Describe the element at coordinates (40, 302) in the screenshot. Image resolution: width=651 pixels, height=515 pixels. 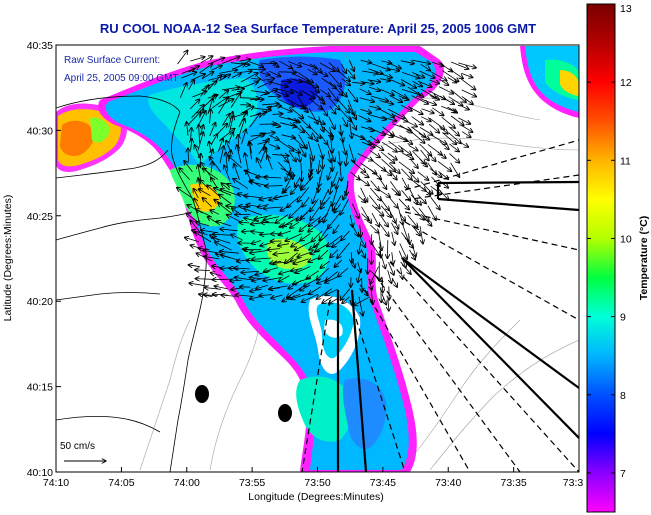
I see `y-tick-label: 40:20` at that location.